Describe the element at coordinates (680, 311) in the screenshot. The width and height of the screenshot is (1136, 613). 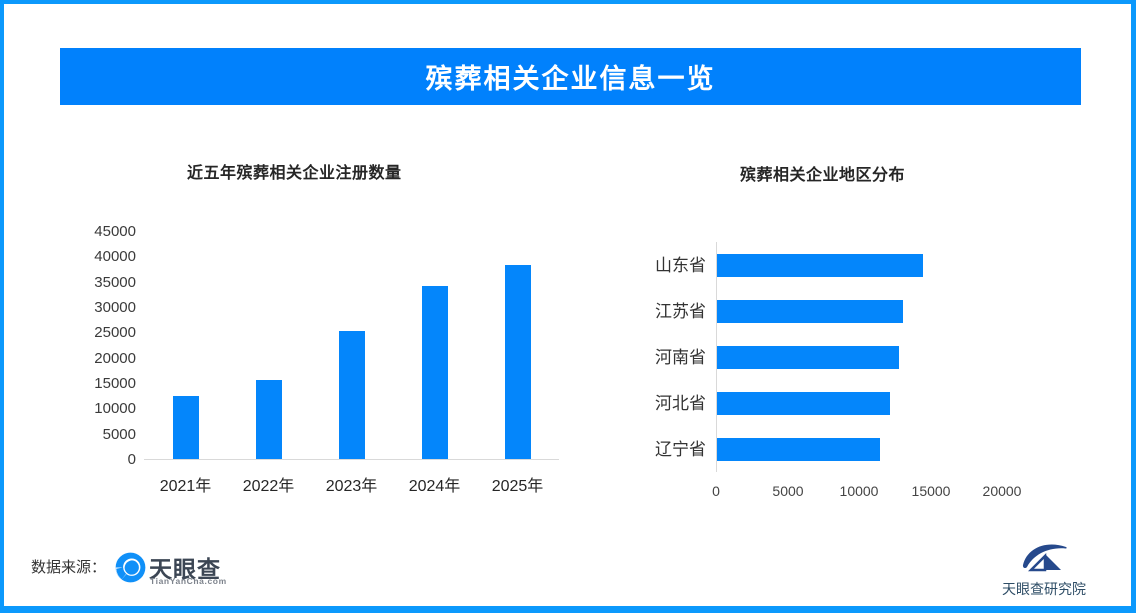
I see `category-label: 江苏省` at that location.